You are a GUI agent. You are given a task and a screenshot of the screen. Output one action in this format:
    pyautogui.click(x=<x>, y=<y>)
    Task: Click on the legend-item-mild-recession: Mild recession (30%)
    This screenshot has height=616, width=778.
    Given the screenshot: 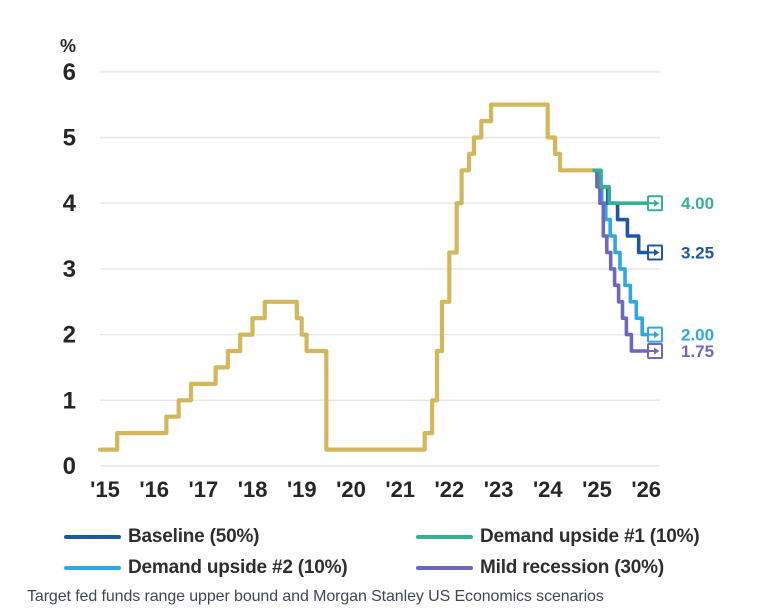 What is the action you would take?
    pyautogui.click(x=593, y=568)
    